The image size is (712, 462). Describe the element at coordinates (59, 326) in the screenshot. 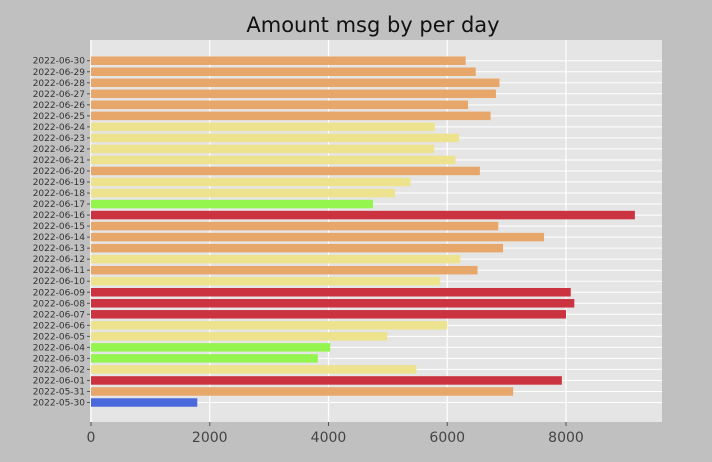

I see `y-tick-label: 2022-06-06` at that location.